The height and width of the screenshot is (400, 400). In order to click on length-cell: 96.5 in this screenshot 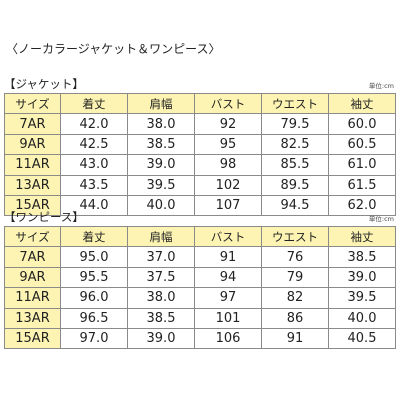, I will do `click(94, 318)`.